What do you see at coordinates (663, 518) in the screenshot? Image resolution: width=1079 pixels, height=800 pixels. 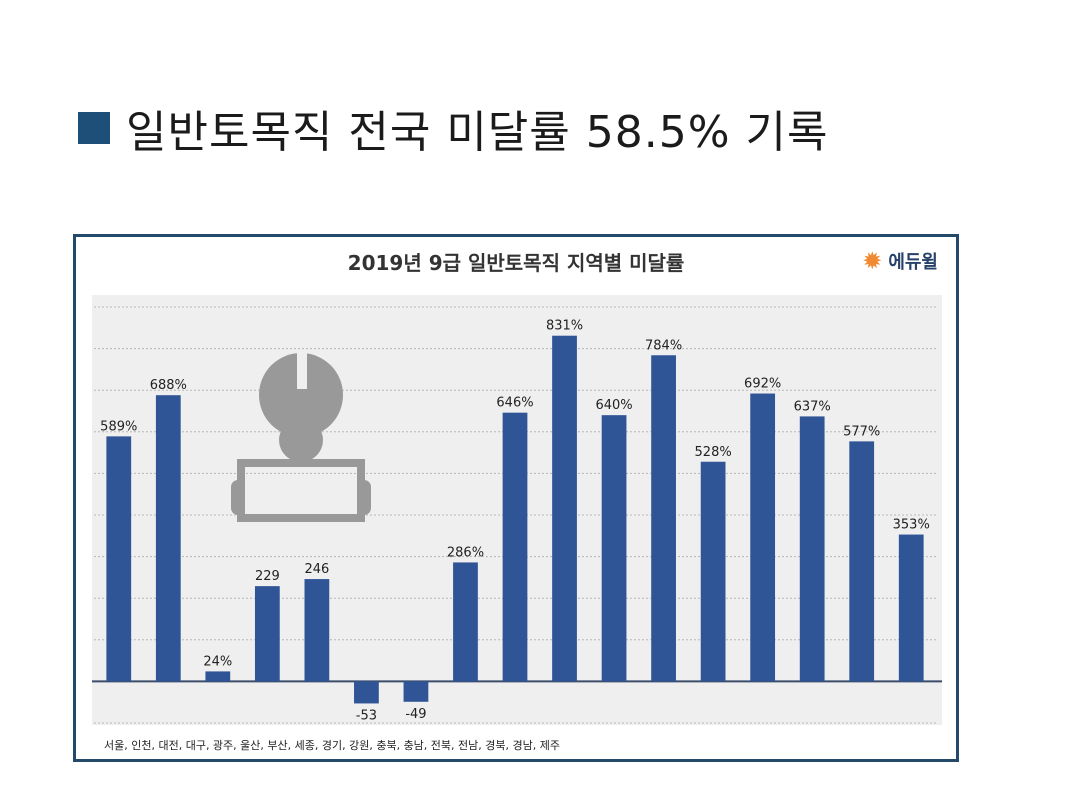 I see `bar-충남` at bounding box center [663, 518].